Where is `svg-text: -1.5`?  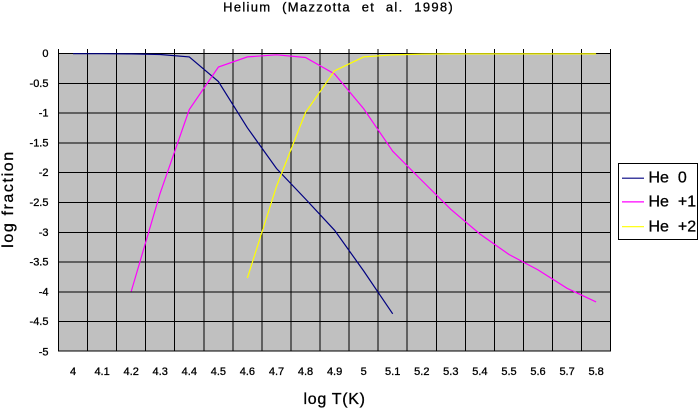 svg-text: -1.5 is located at coordinates (39, 143).